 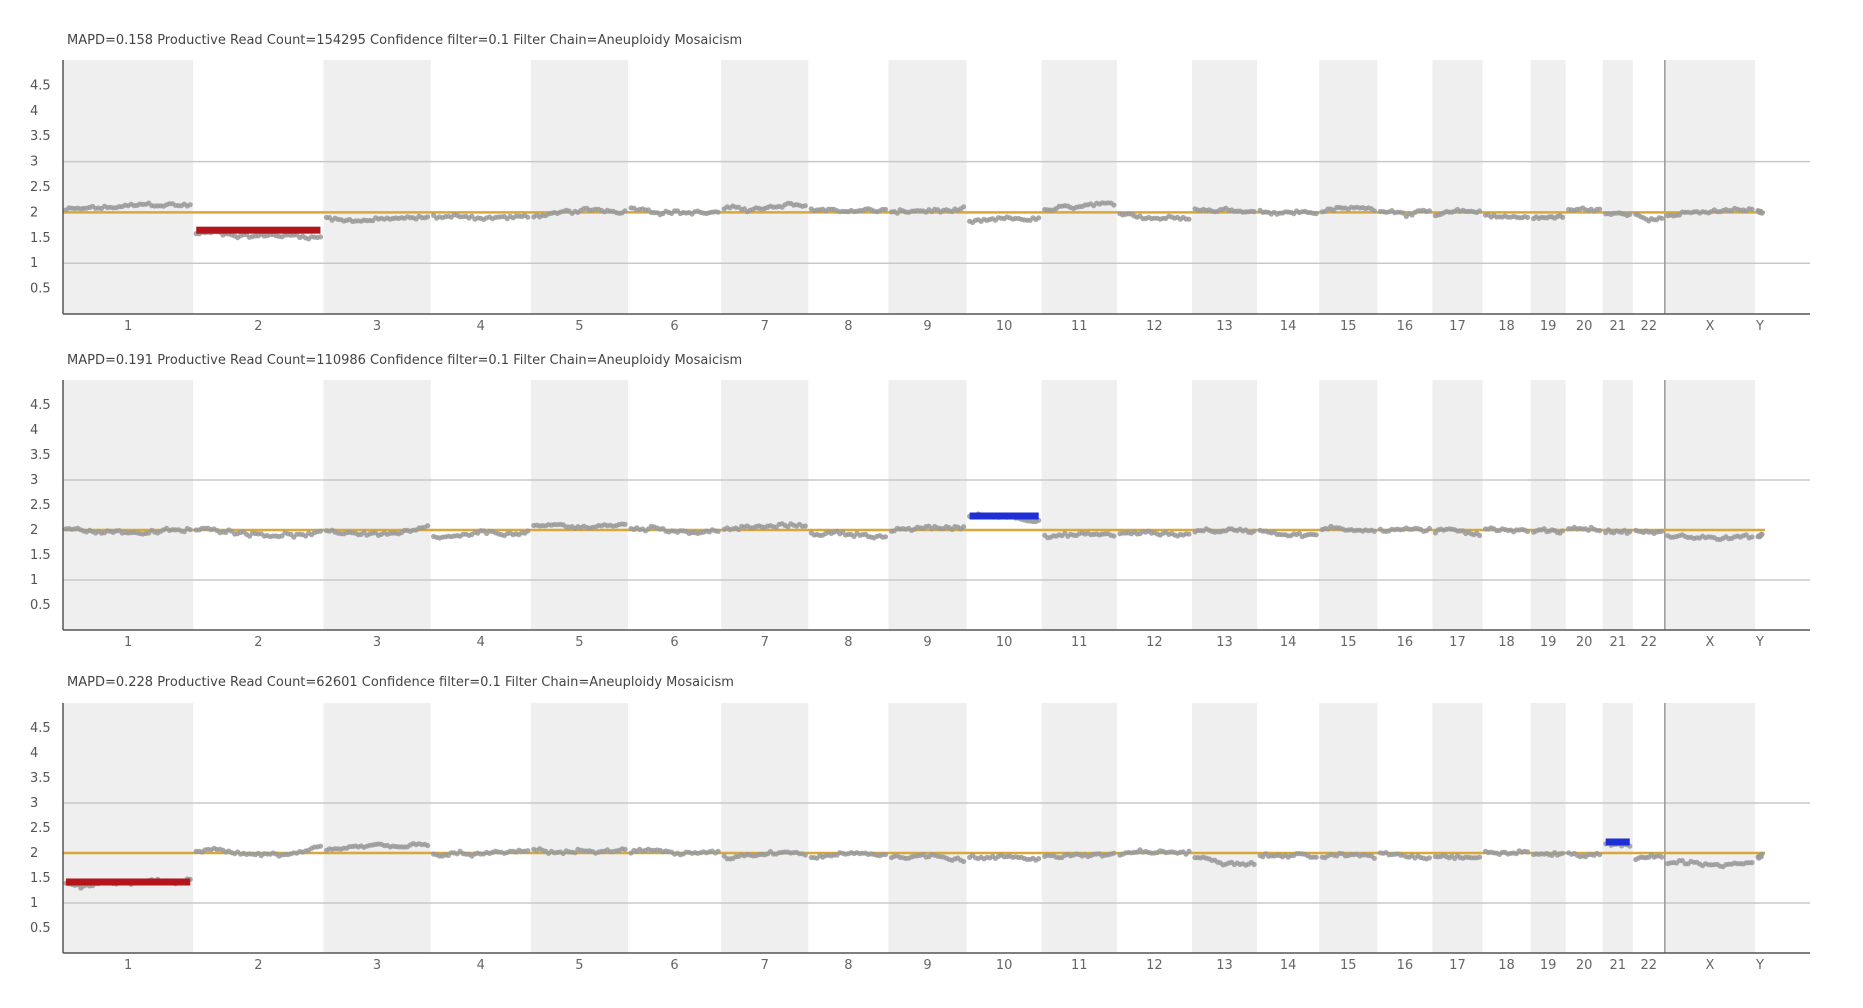 What do you see at coordinates (40, 728) in the screenshot?
I see `y-tick-label: 4.5` at bounding box center [40, 728].